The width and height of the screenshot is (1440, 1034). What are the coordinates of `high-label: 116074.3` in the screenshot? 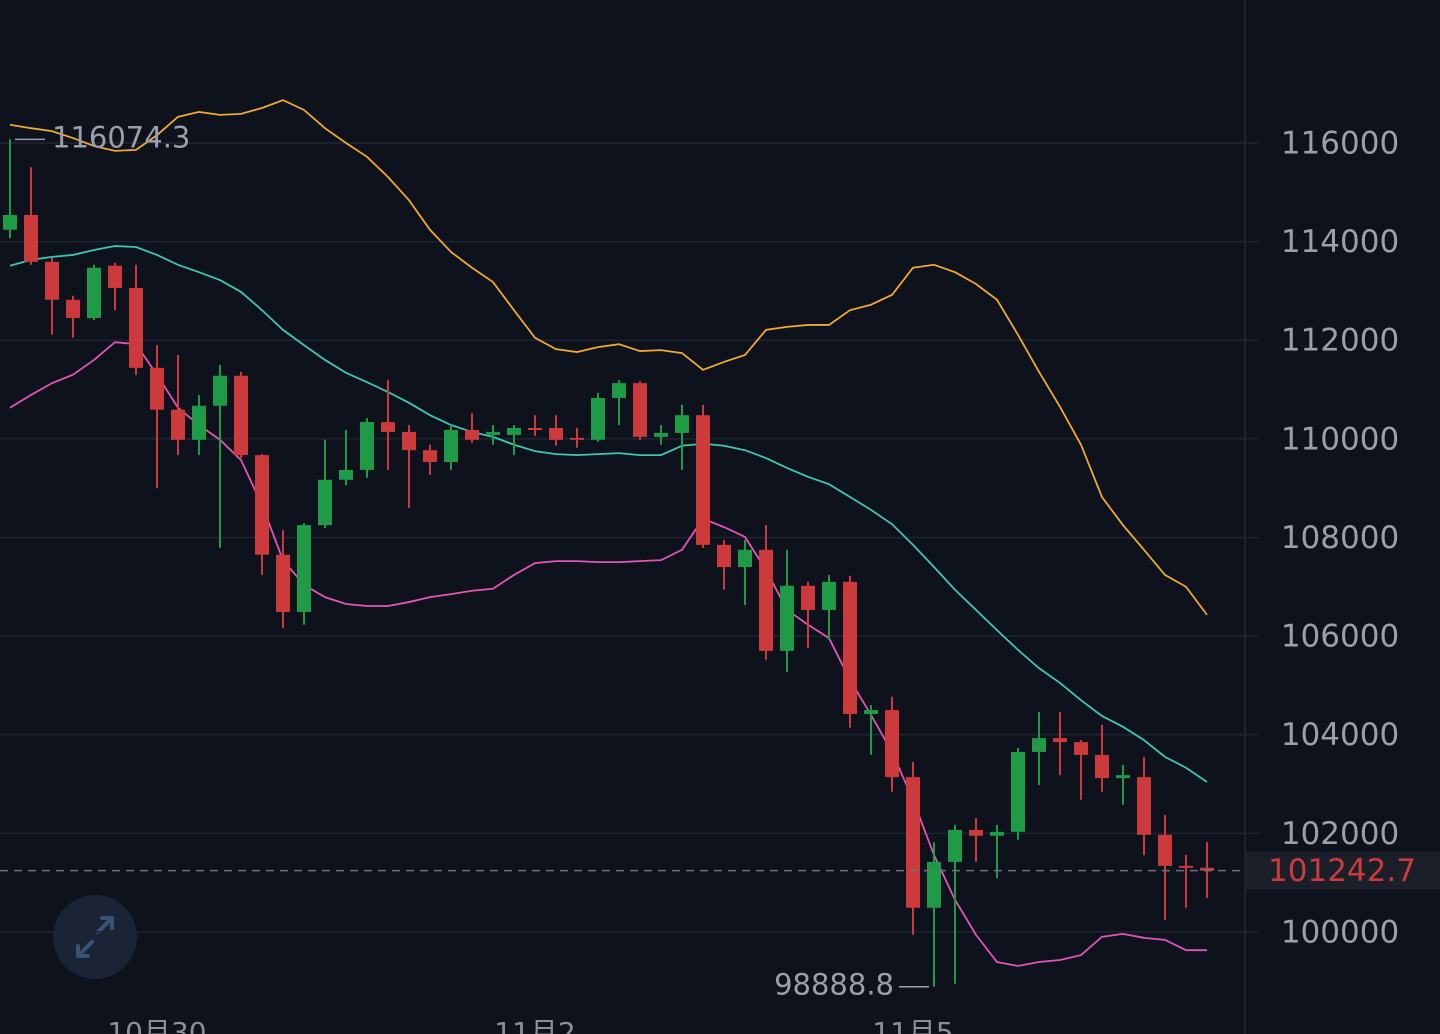 It's located at (121, 137).